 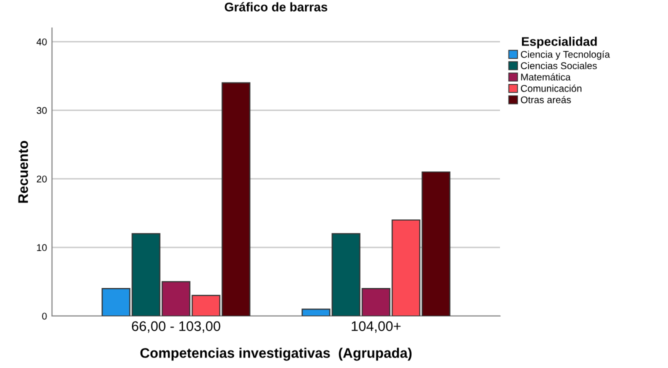 What do you see at coordinates (276, 354) in the screenshot?
I see `x-axis-title: Competencias investigativas (Agrupada)` at bounding box center [276, 354].